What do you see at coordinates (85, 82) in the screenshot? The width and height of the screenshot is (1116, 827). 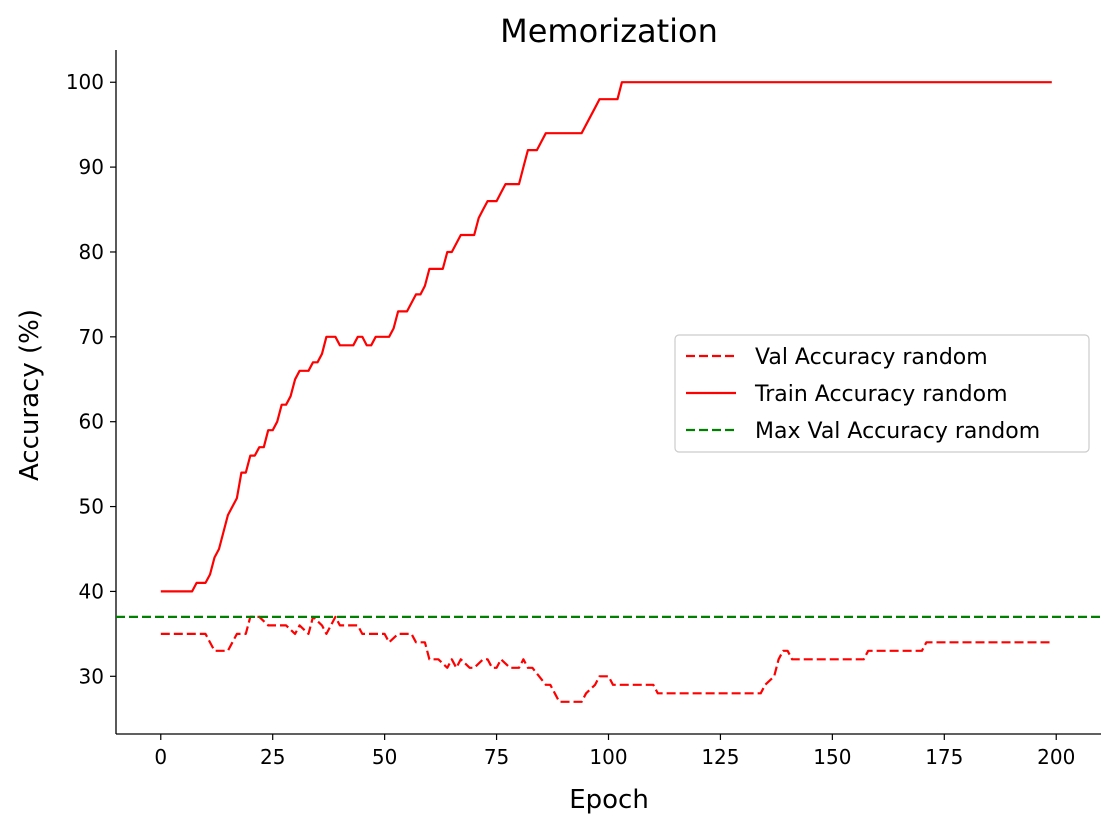 I see `y-tick-label: 100` at bounding box center [85, 82].